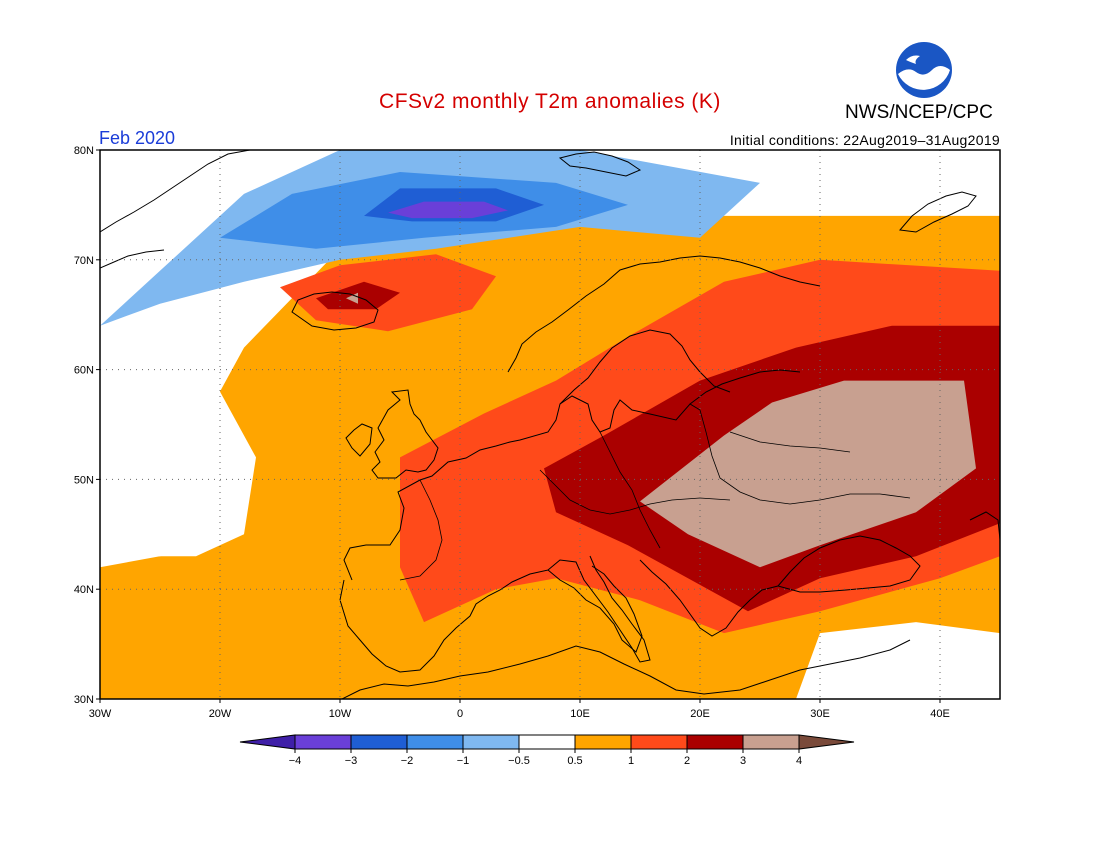 This screenshot has height=850, width=1100. What do you see at coordinates (137, 138) in the screenshot?
I see `forecast-month: Feb 2020` at bounding box center [137, 138].